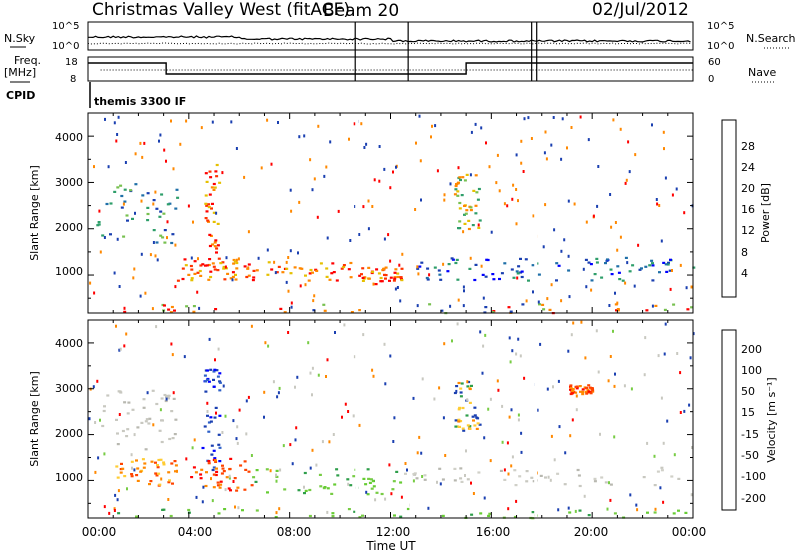  Describe the element at coordinates (69, 433) in the screenshot. I see `velocity-ytick-2000: 2000` at that location.